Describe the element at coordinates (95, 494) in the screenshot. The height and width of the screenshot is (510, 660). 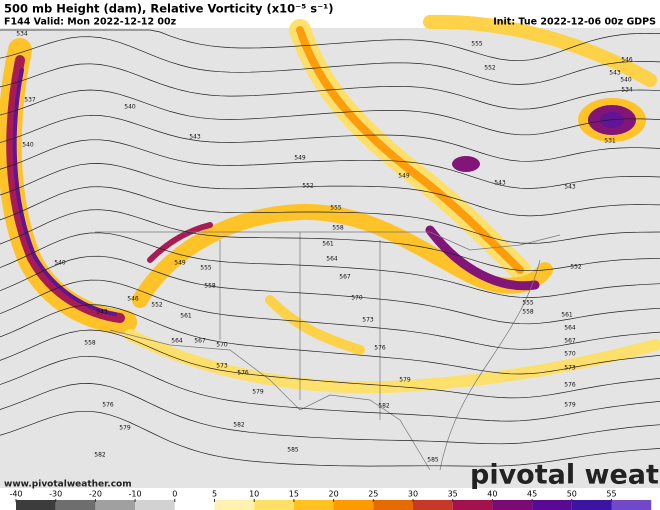
I see `colorbar-tick-label: -20` at that location.